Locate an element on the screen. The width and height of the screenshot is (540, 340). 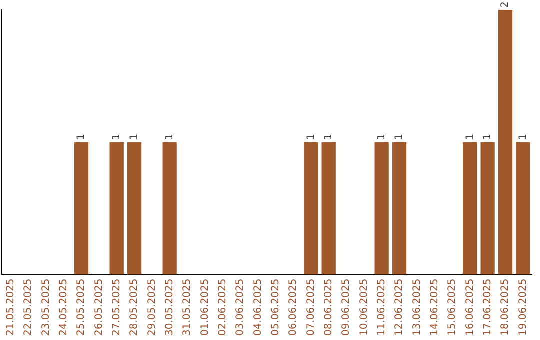
x-tick-label: 29.05.2025 is located at coordinates (152, 307).